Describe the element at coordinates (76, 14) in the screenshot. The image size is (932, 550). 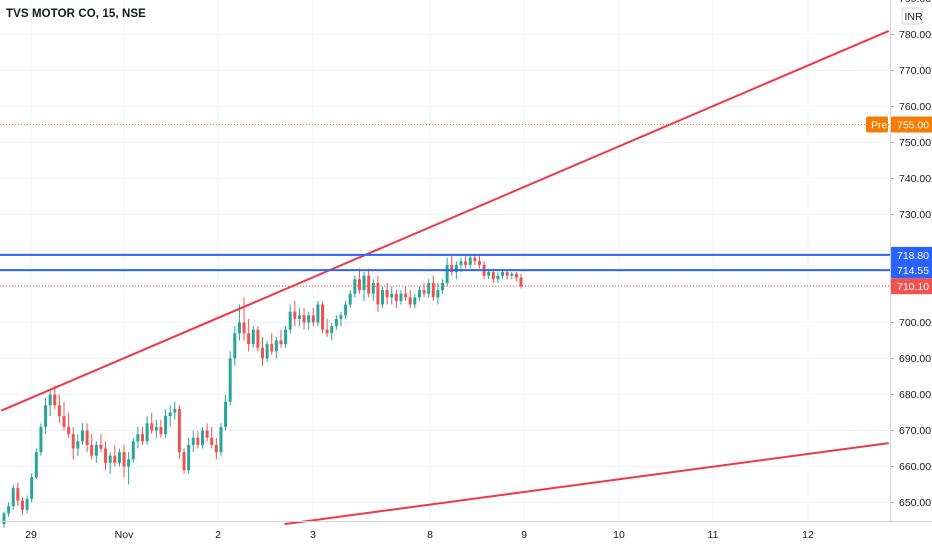
I see `symbol-title: TVS MOTOR CO, 15, NSE` at that location.